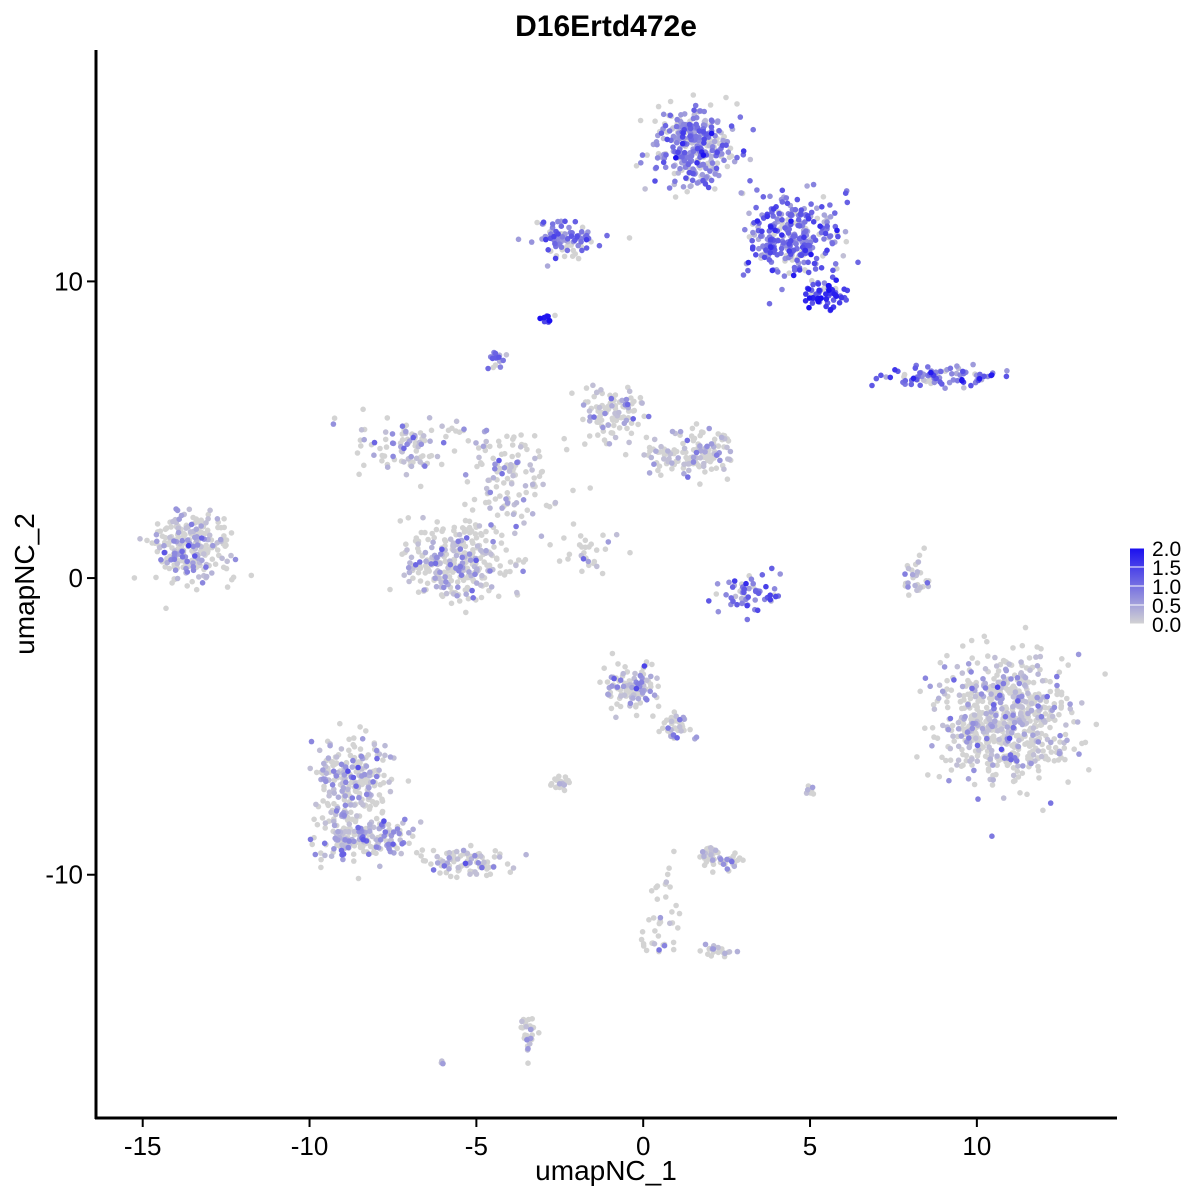 This screenshot has height=1200, width=1200. Describe the element at coordinates (24, 584) in the screenshot. I see `y-axis-label: umapNC_2` at that location.